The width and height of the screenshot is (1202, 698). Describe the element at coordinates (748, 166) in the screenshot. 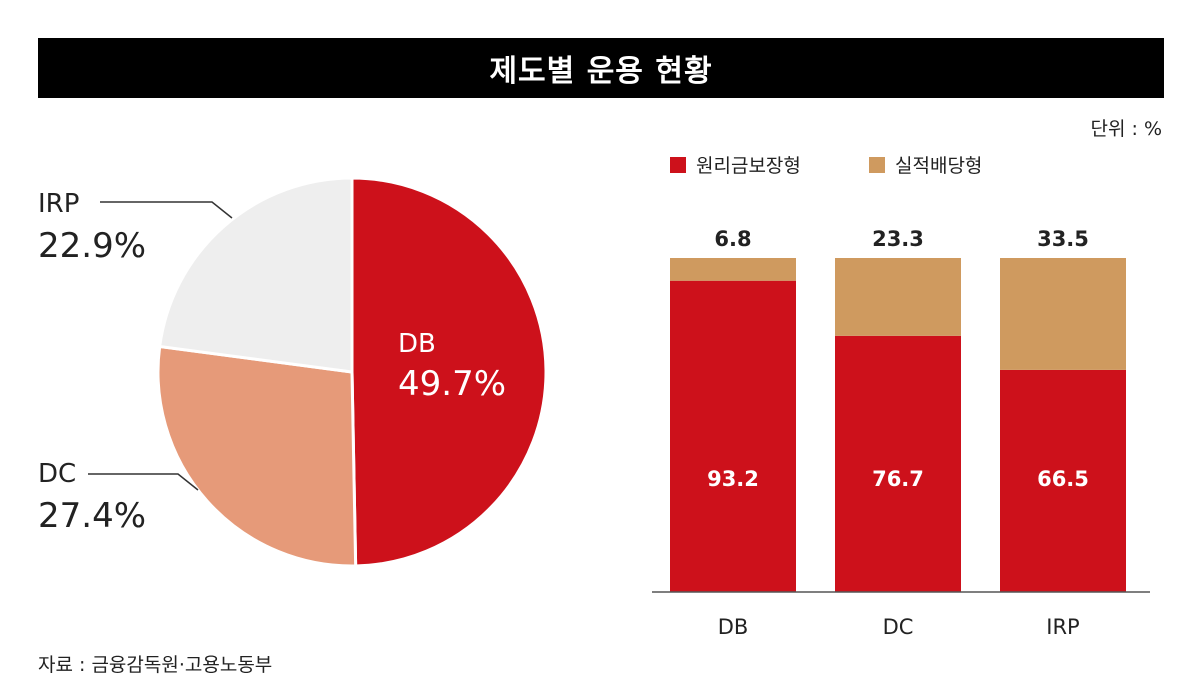

I see `legend-label-0: 원리금보장형` at that location.